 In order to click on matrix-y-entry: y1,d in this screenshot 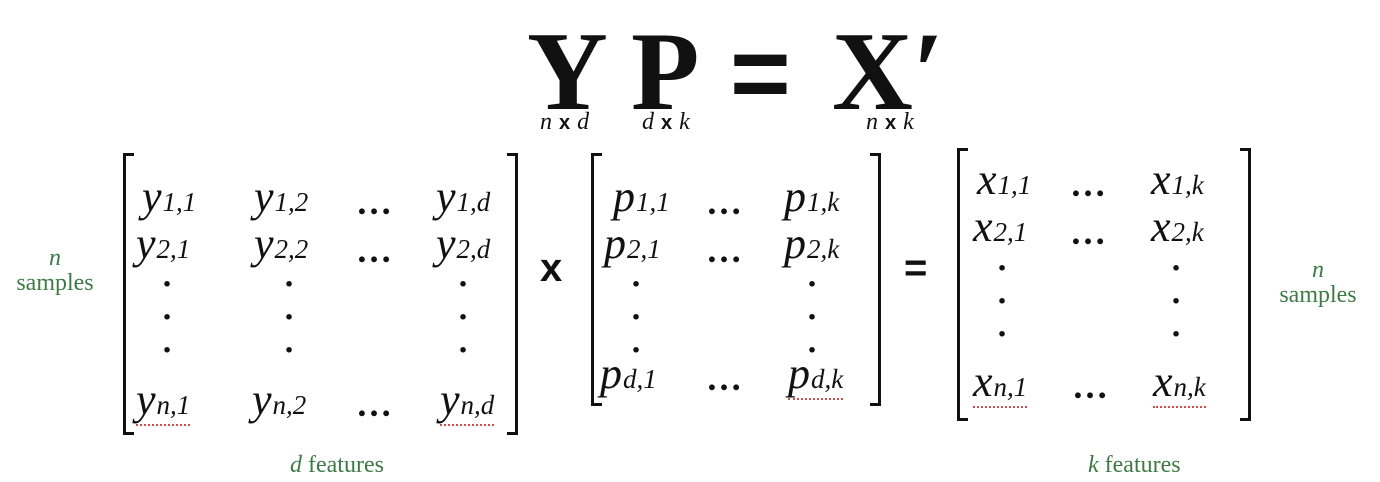, I will do `click(463, 196)`.